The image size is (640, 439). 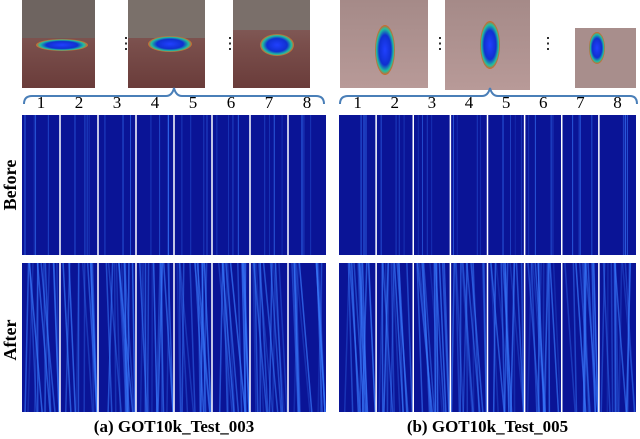 I want to click on row-label: After, so click(x=10, y=340).